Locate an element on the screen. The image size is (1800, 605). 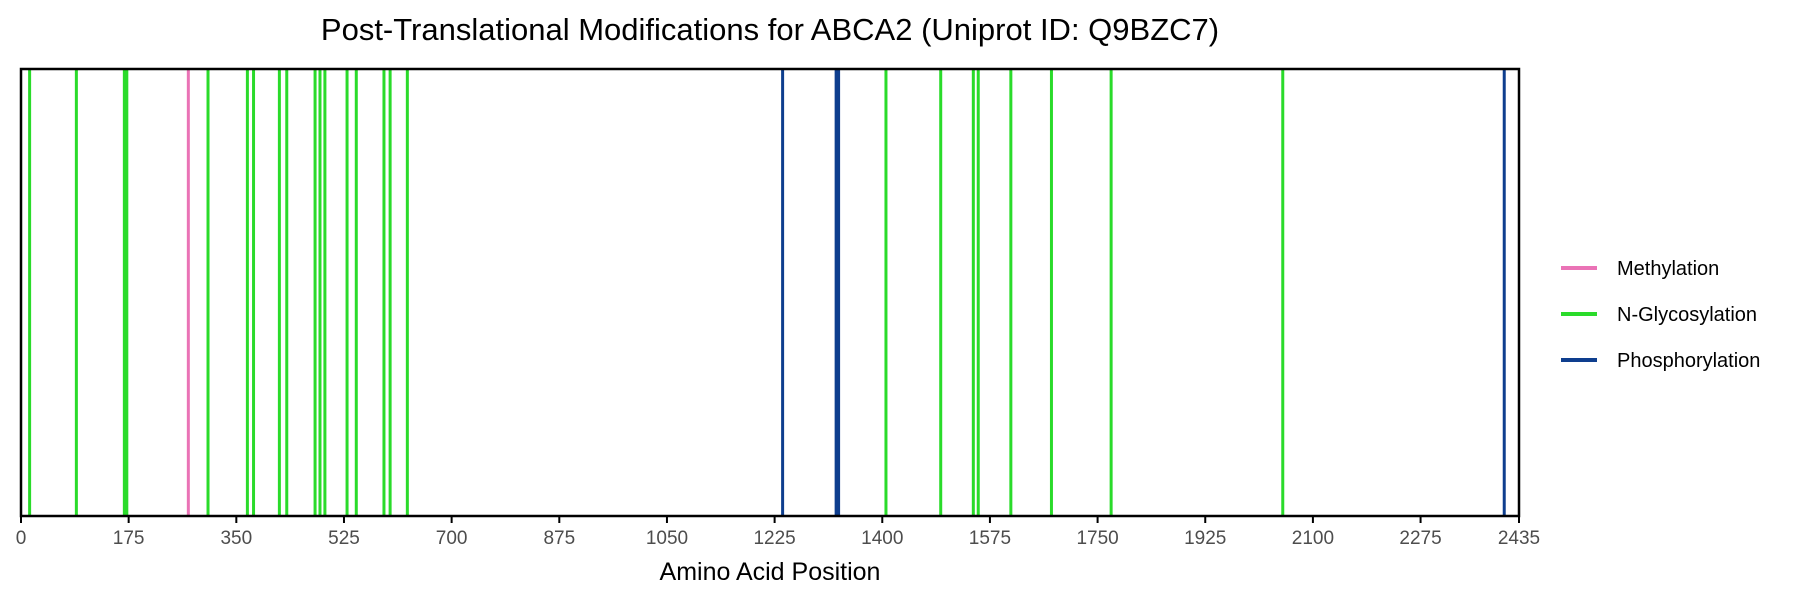
legend-label: N-Glycosylation is located at coordinates (1687, 315).